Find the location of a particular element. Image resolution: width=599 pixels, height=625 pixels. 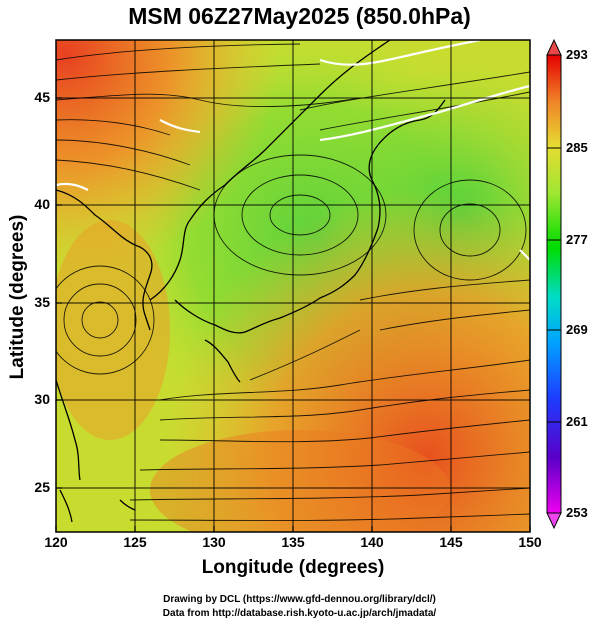

x-axis-label: Longitude (degrees) is located at coordinates (293, 567).